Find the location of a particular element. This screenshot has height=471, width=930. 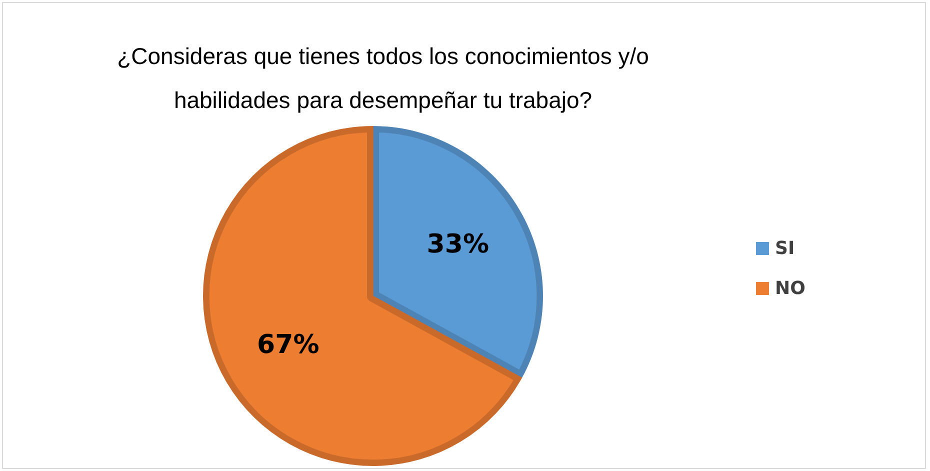

legend-label: NO is located at coordinates (790, 288).